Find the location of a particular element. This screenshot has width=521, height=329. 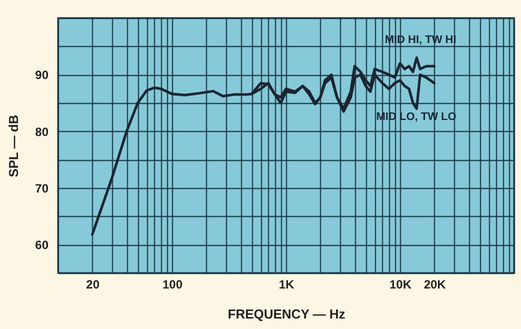

x-tick-label: 10K is located at coordinates (400, 285).